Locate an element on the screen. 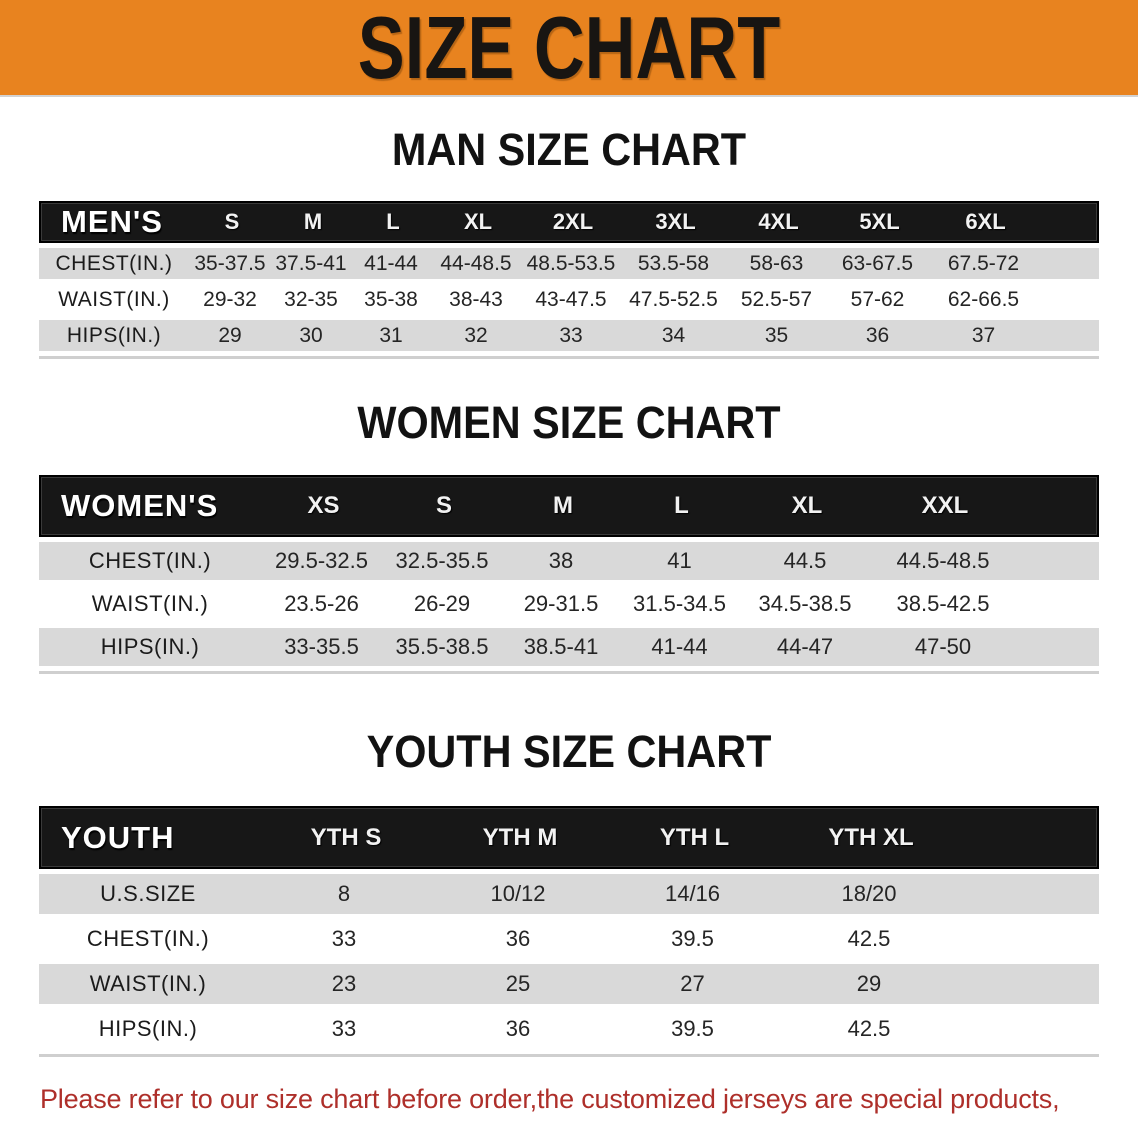  youth-u-s-size-yth-m: 10/12 is located at coordinates (518, 893).